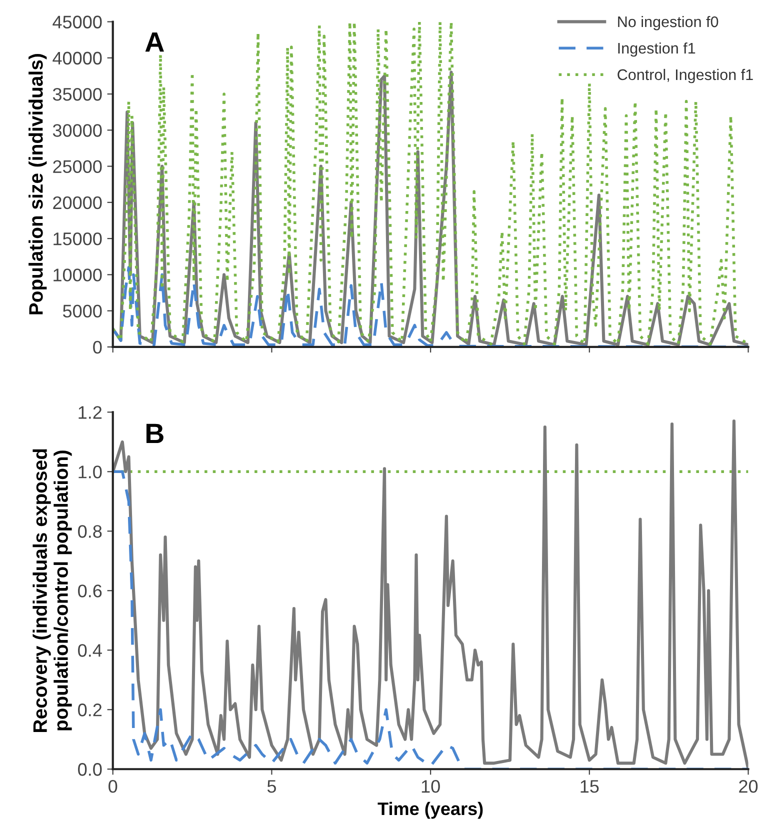 Image resolution: width=773 pixels, height=836 pixels. Describe the element at coordinates (589, 786) in the screenshot. I see `x-tick-label: 15` at that location.